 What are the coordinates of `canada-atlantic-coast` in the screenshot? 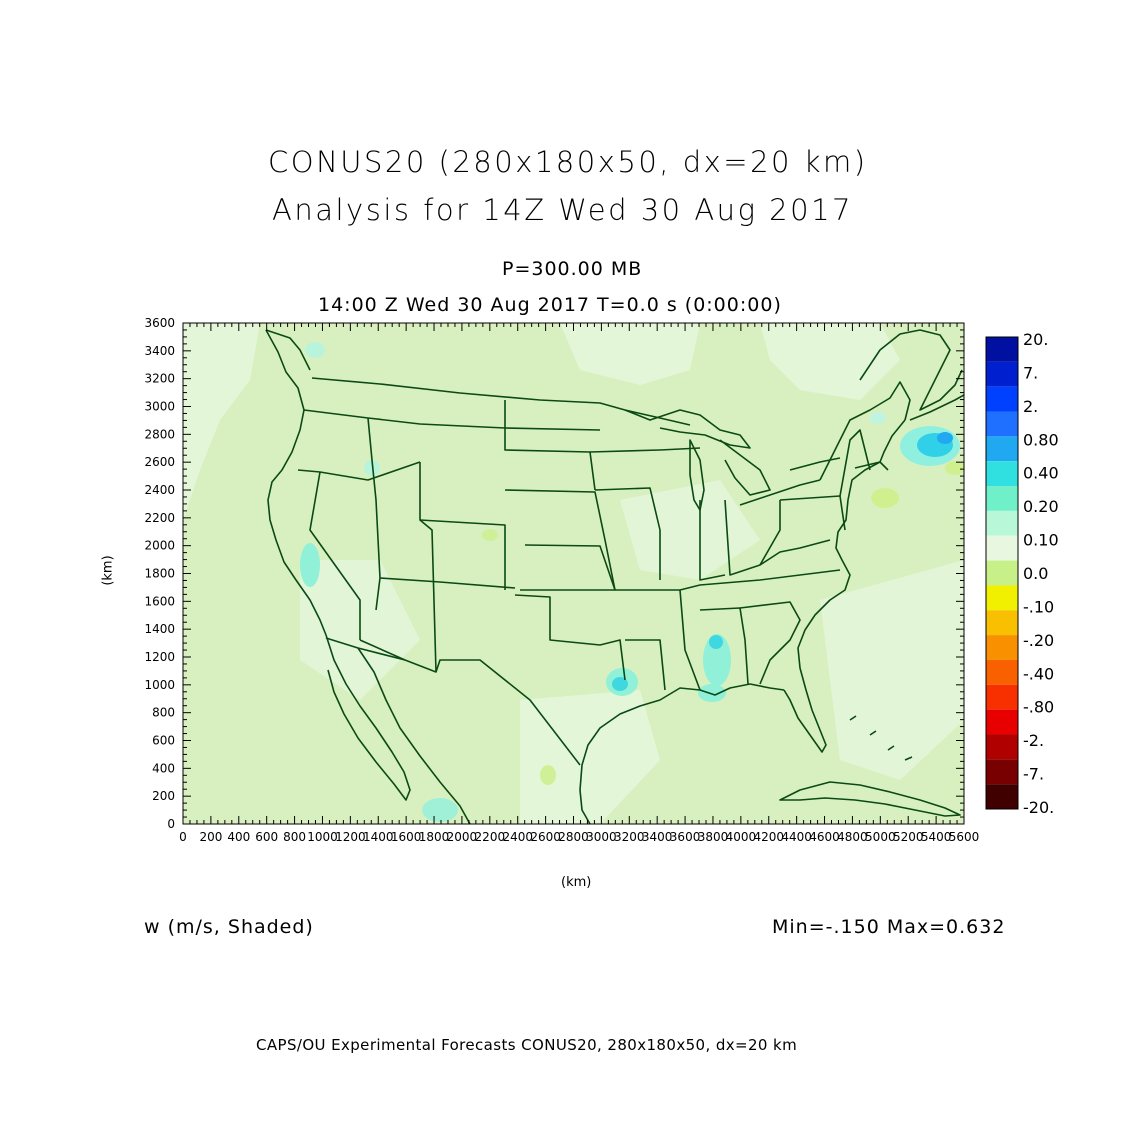 It's located at (911, 370).